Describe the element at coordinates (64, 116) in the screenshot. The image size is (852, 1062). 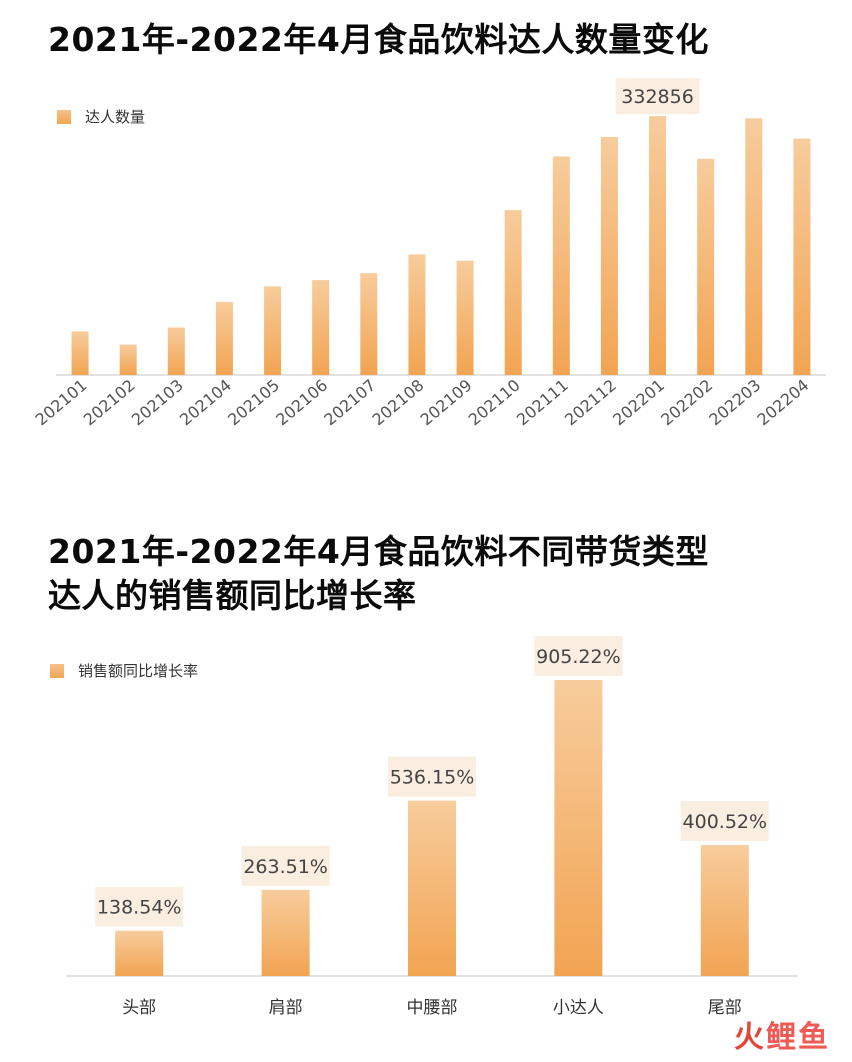
I see `chart1-legend-swatch` at that location.